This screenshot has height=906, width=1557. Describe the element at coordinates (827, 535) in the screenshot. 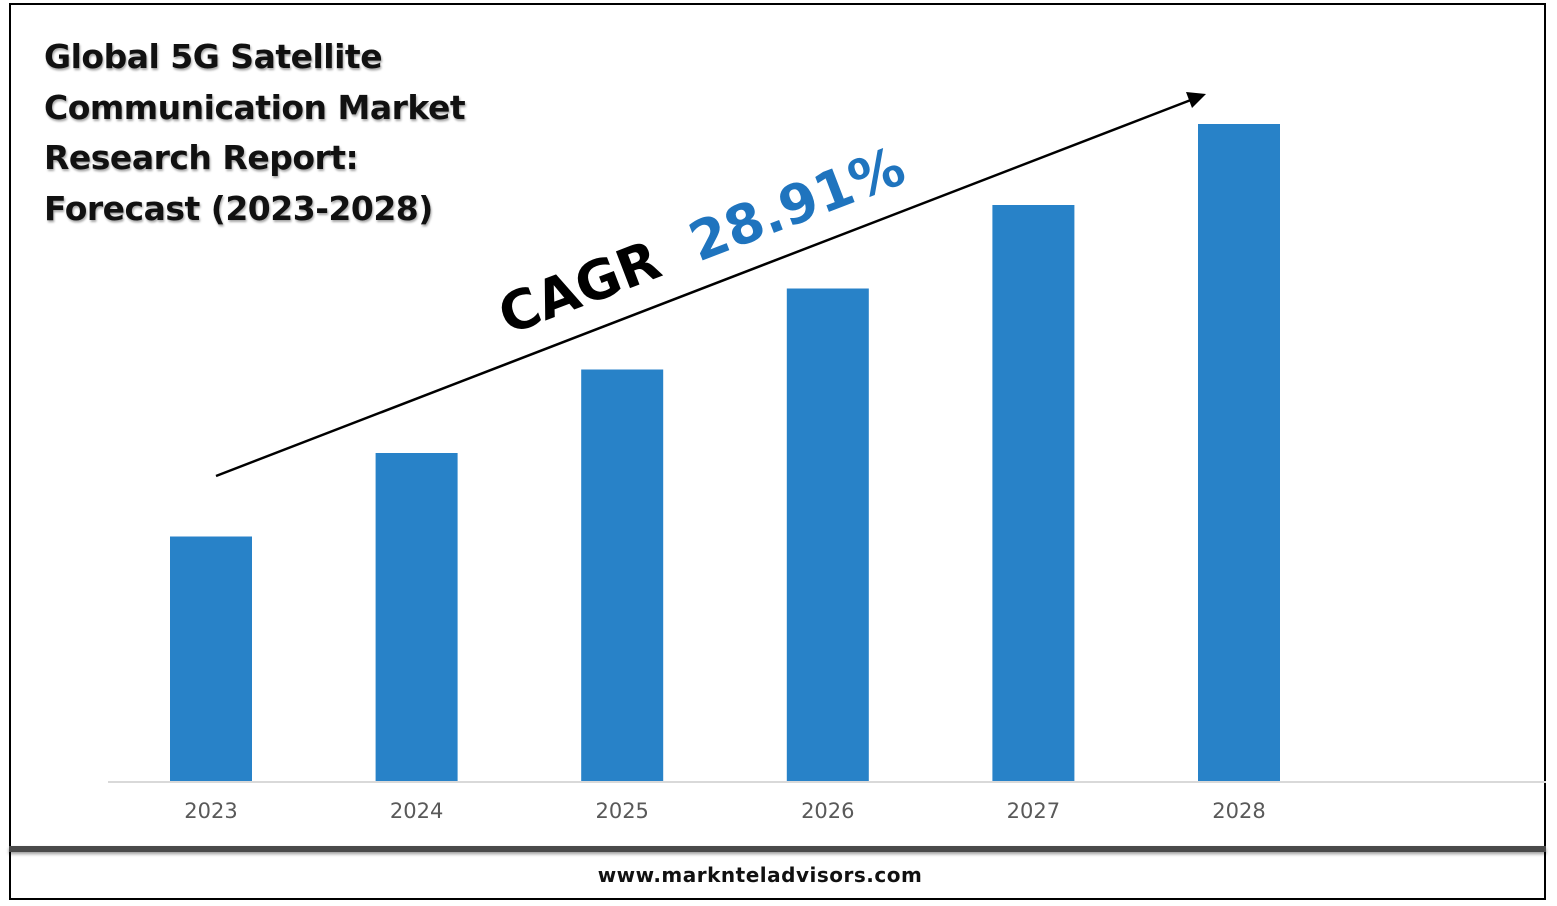

I see `bar-2026` at that location.